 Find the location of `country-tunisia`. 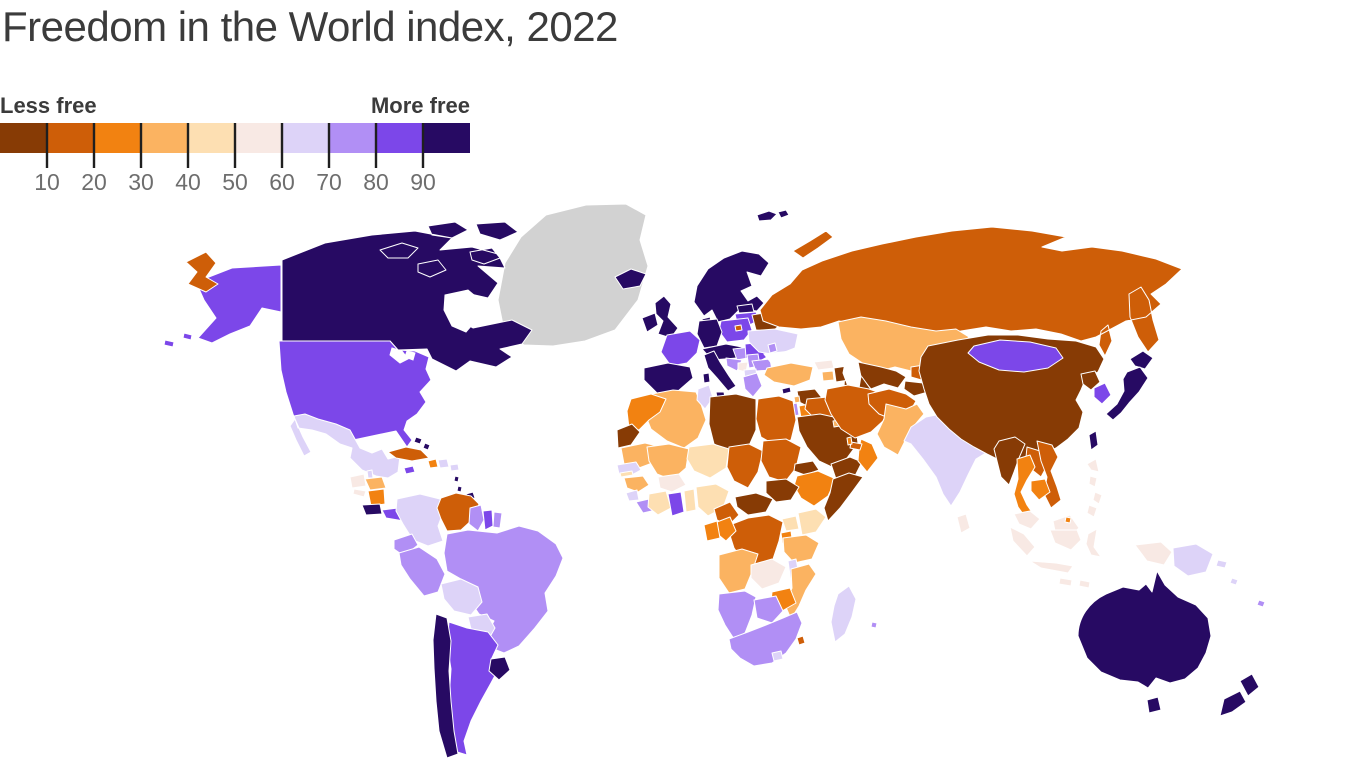

country-tunisia is located at coordinates (705, 397).